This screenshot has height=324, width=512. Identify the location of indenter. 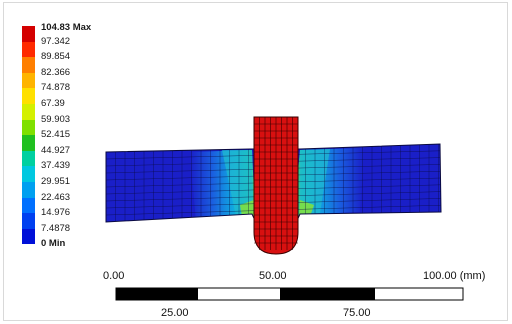
(276, 185).